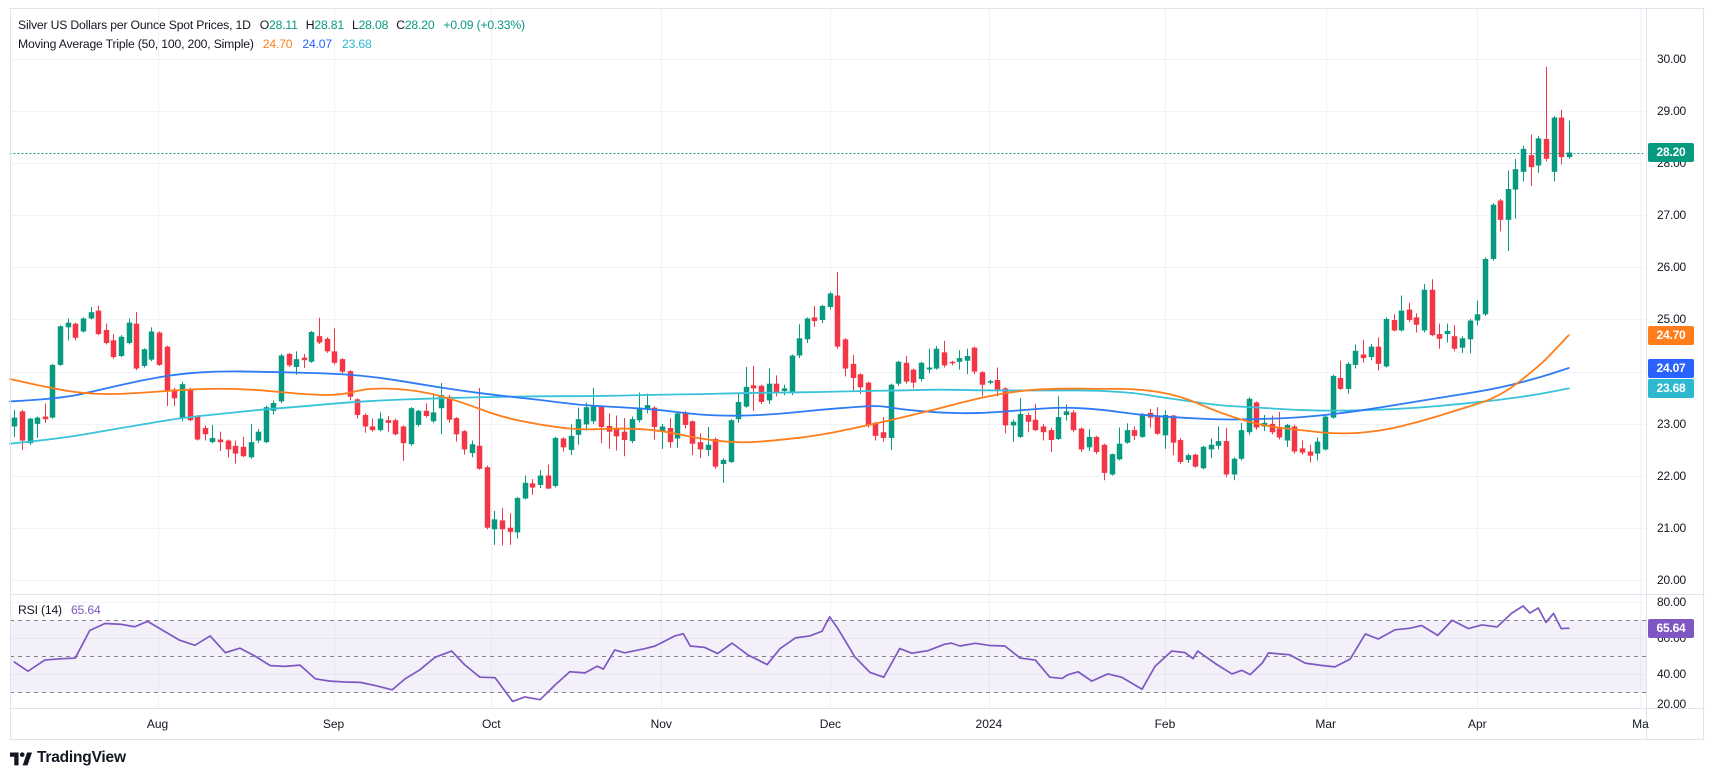 This screenshot has height=777, width=1713. Describe the element at coordinates (1671, 388) in the screenshot. I see `axis-badge-ma200: 23.68` at that location.